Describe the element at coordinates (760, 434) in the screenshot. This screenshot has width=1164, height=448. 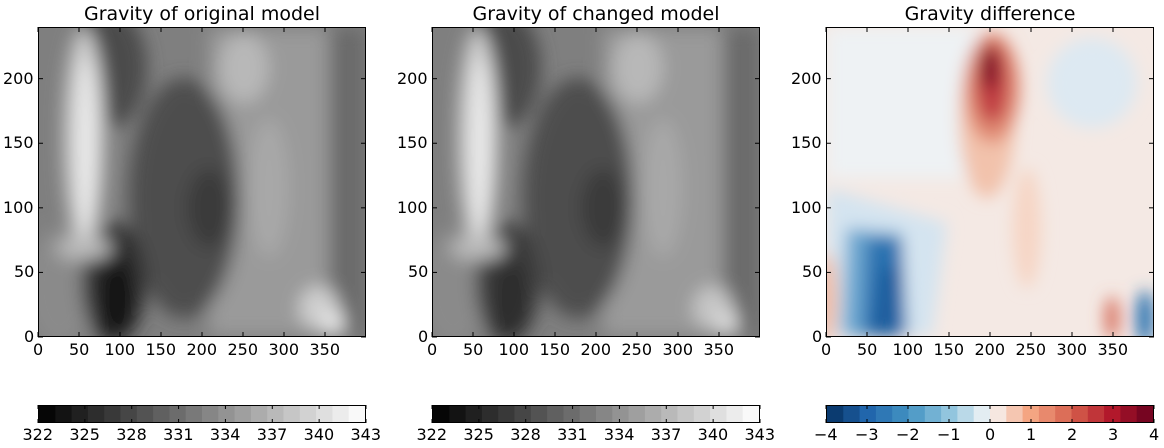
I see `colorbar-tick-label: 343` at that location.